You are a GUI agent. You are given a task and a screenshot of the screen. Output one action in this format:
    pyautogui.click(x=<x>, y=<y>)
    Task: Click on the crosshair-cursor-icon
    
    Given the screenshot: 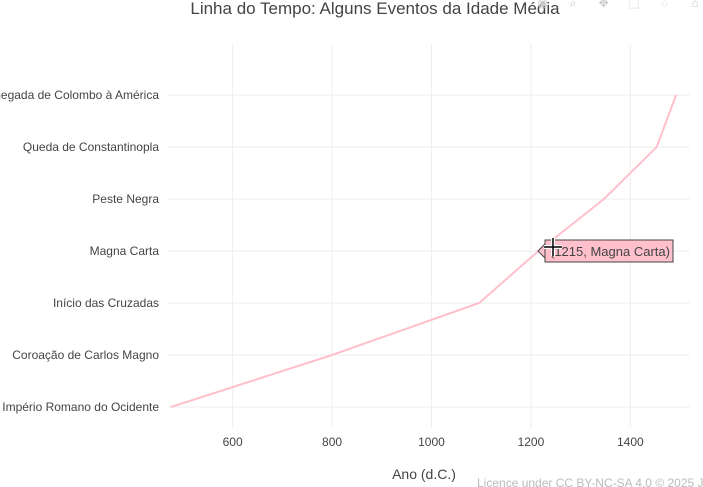 What is the action you would take?
    pyautogui.click(x=553, y=247)
    